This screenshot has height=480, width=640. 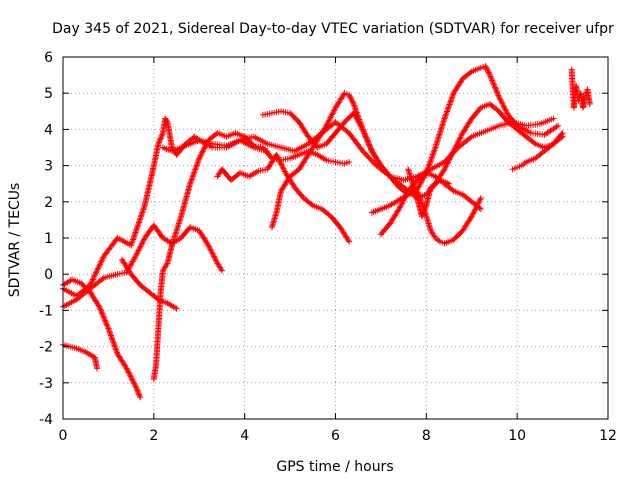 I want to click on x-axis-label: GPS time / hours, so click(x=334, y=467).